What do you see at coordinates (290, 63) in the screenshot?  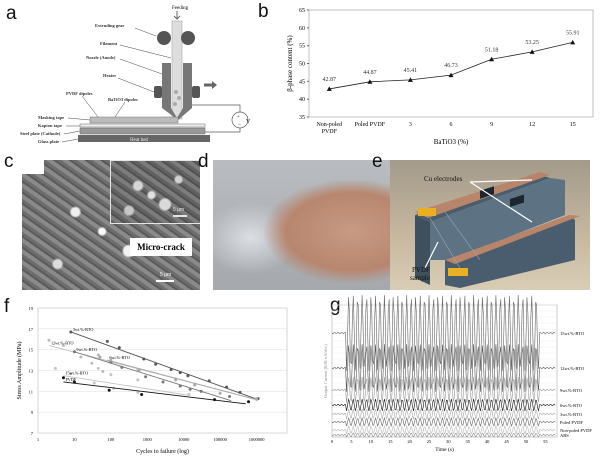 I see `y-axis-title: β-phase content (%)` at bounding box center [290, 63].